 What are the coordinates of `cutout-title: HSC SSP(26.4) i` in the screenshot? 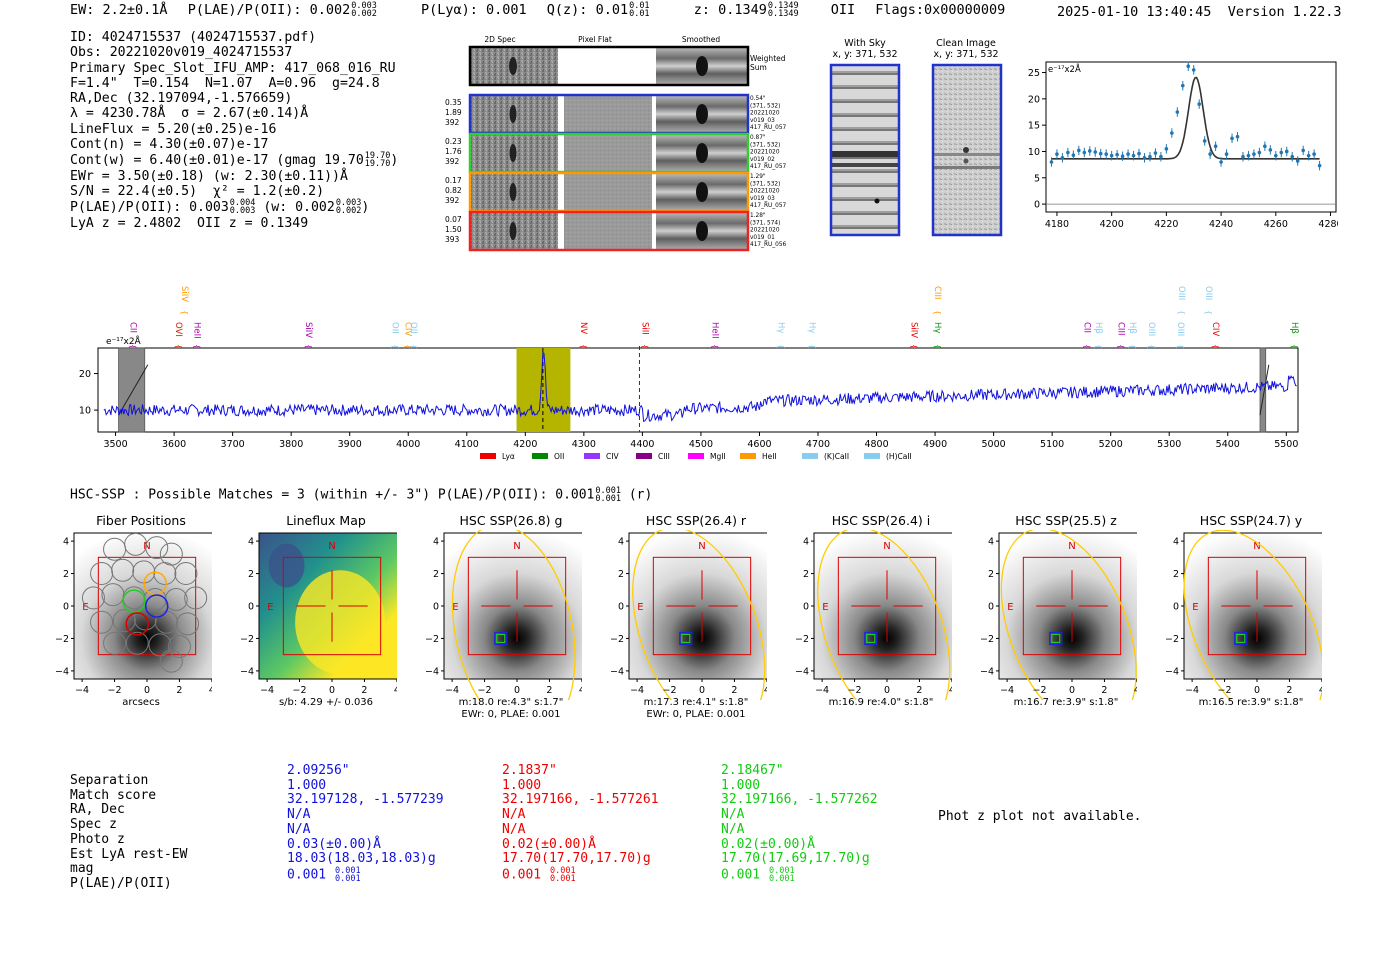 It's located at (881, 520).